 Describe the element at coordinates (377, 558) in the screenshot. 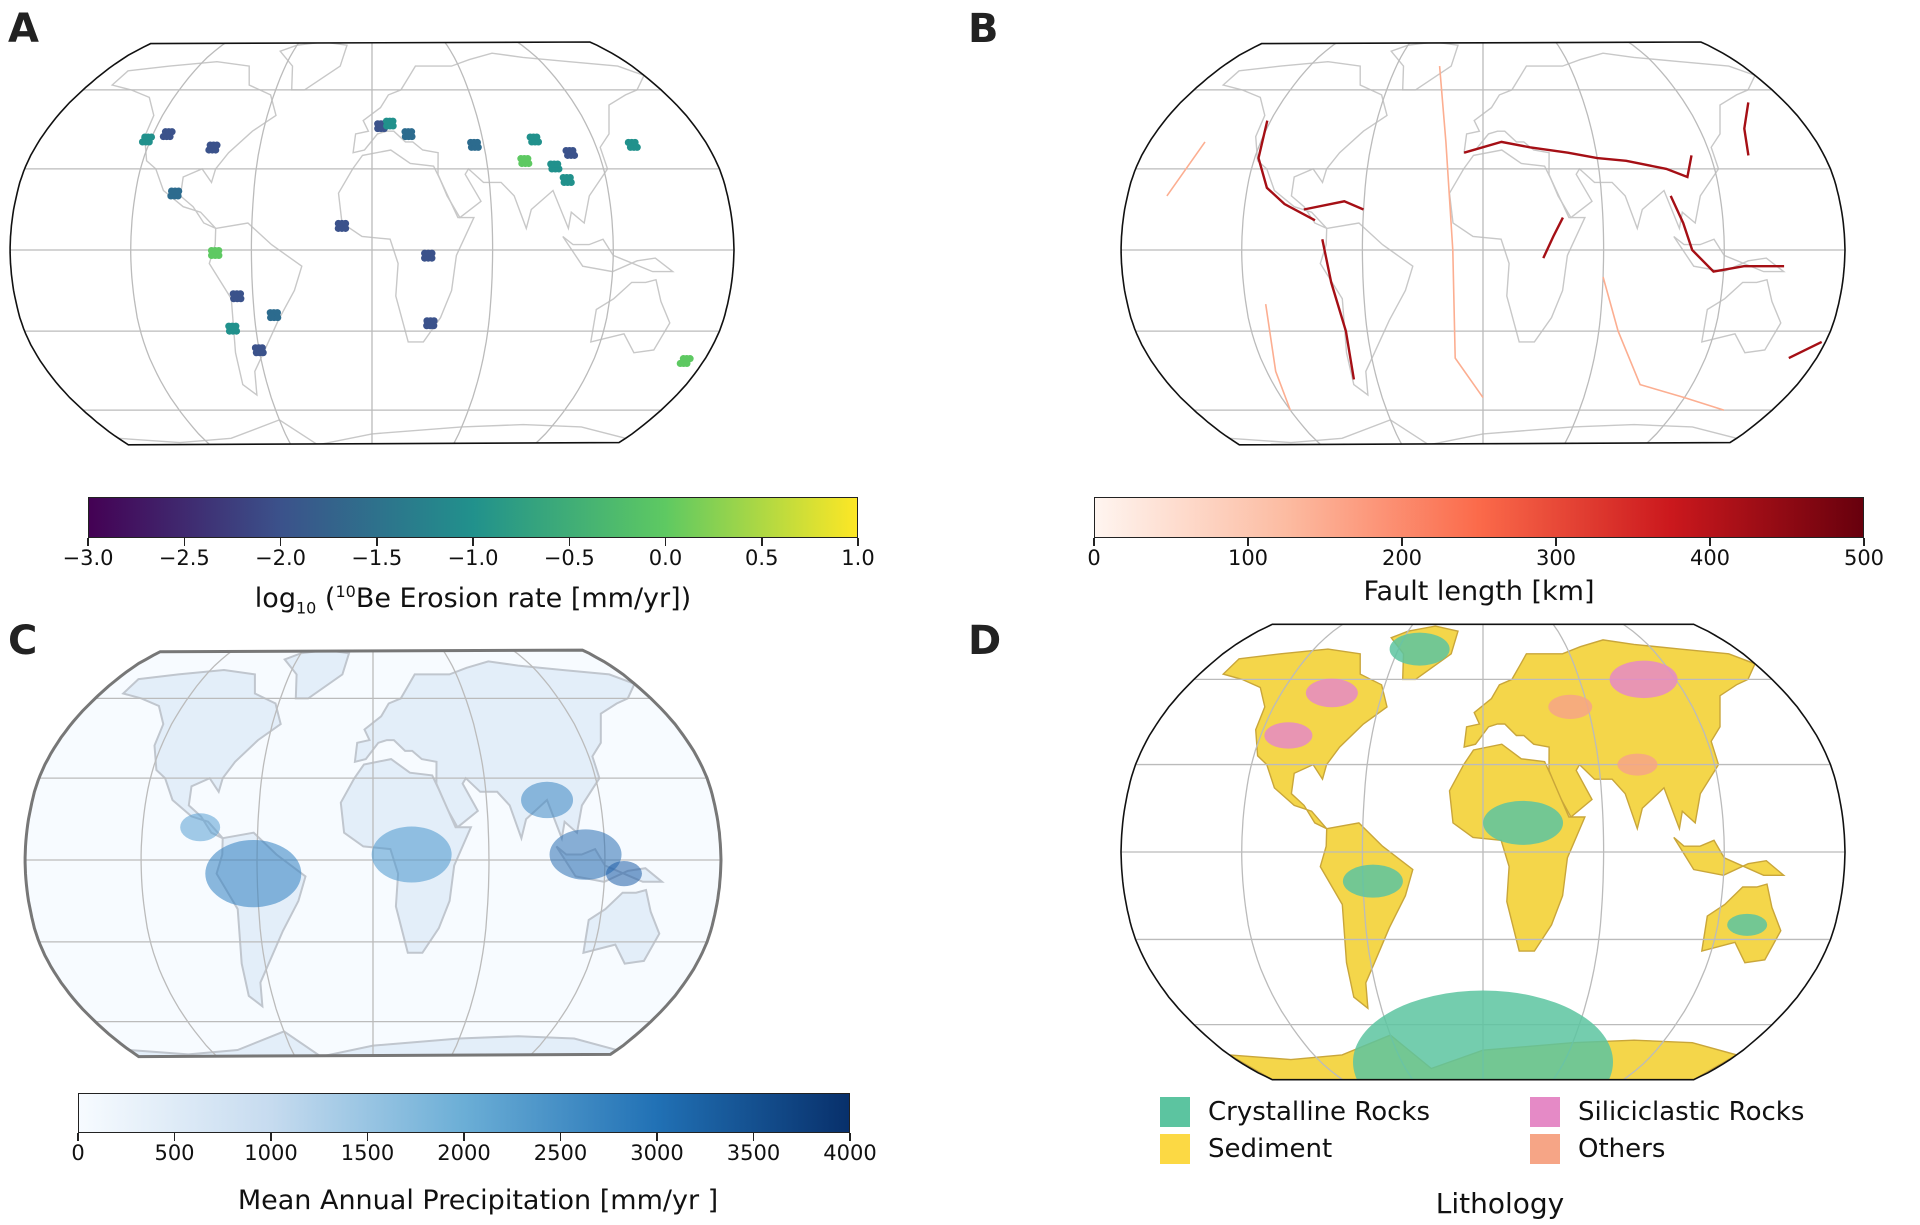

I see `colorbar-tick-label: −1.5` at that location.